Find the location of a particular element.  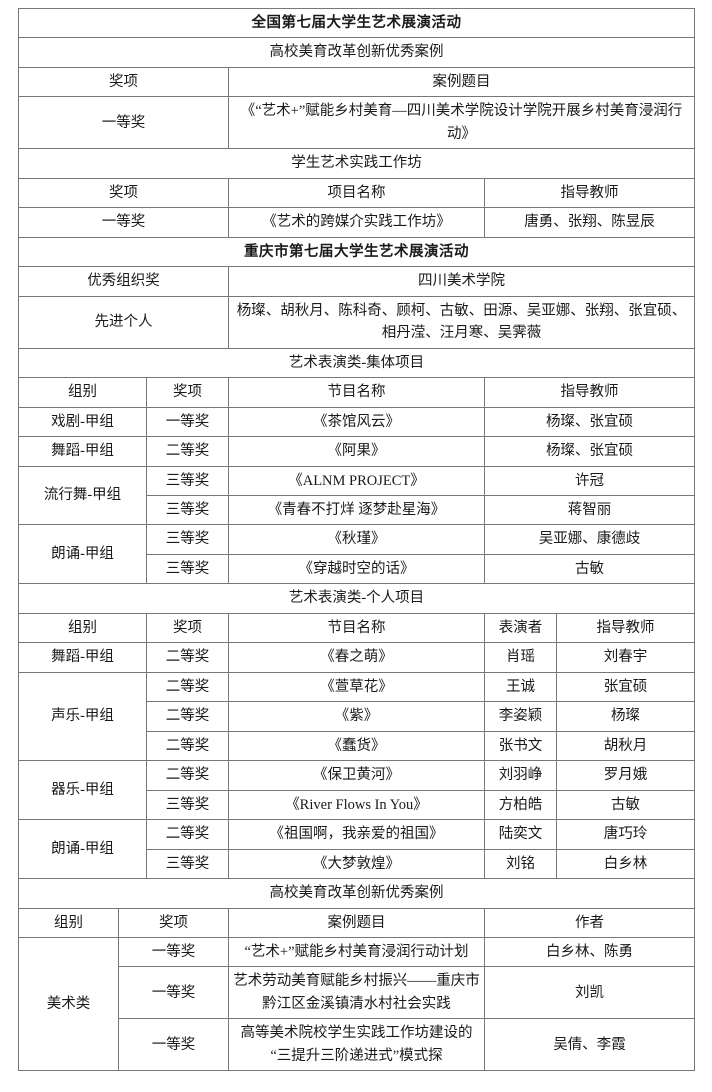

cell-case-title: “艺术+”赋能乡村美育浸润行动计划 is located at coordinates (356, 952).